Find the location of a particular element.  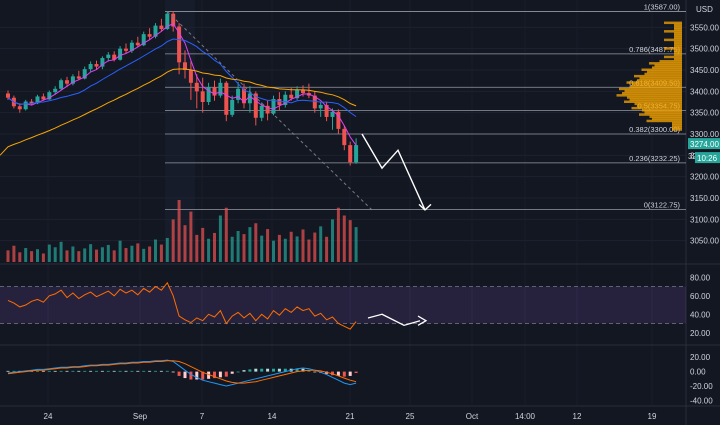

price-tick-label: 3100.00 is located at coordinates (704, 219).